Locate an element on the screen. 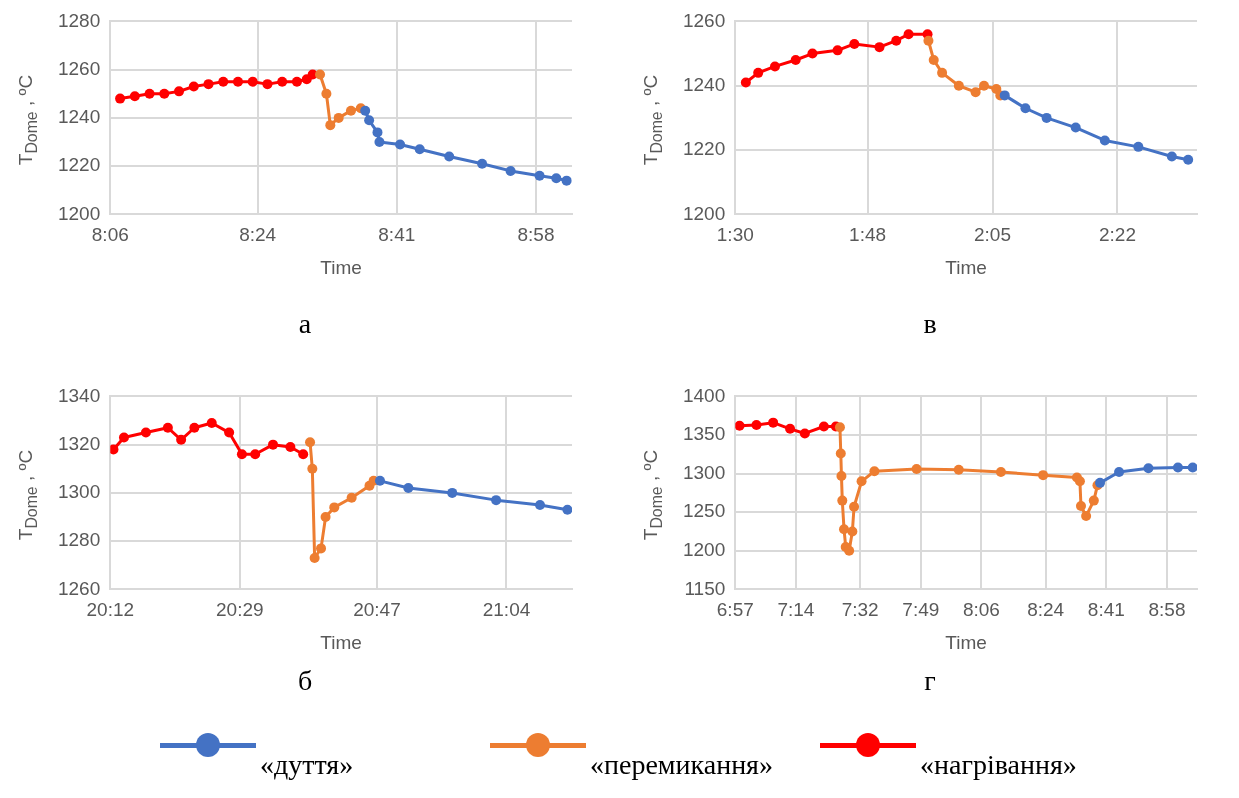 The width and height of the screenshot is (1239, 798). x-tick-label: 2:22 is located at coordinates (1117, 235).